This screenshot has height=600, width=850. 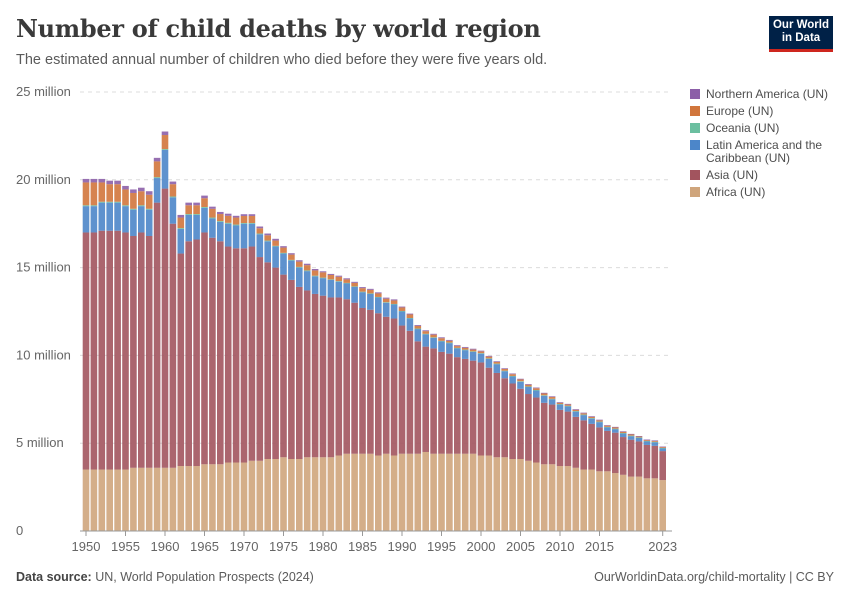 I want to click on legend-item: Asia (UN), so click(x=767, y=175).